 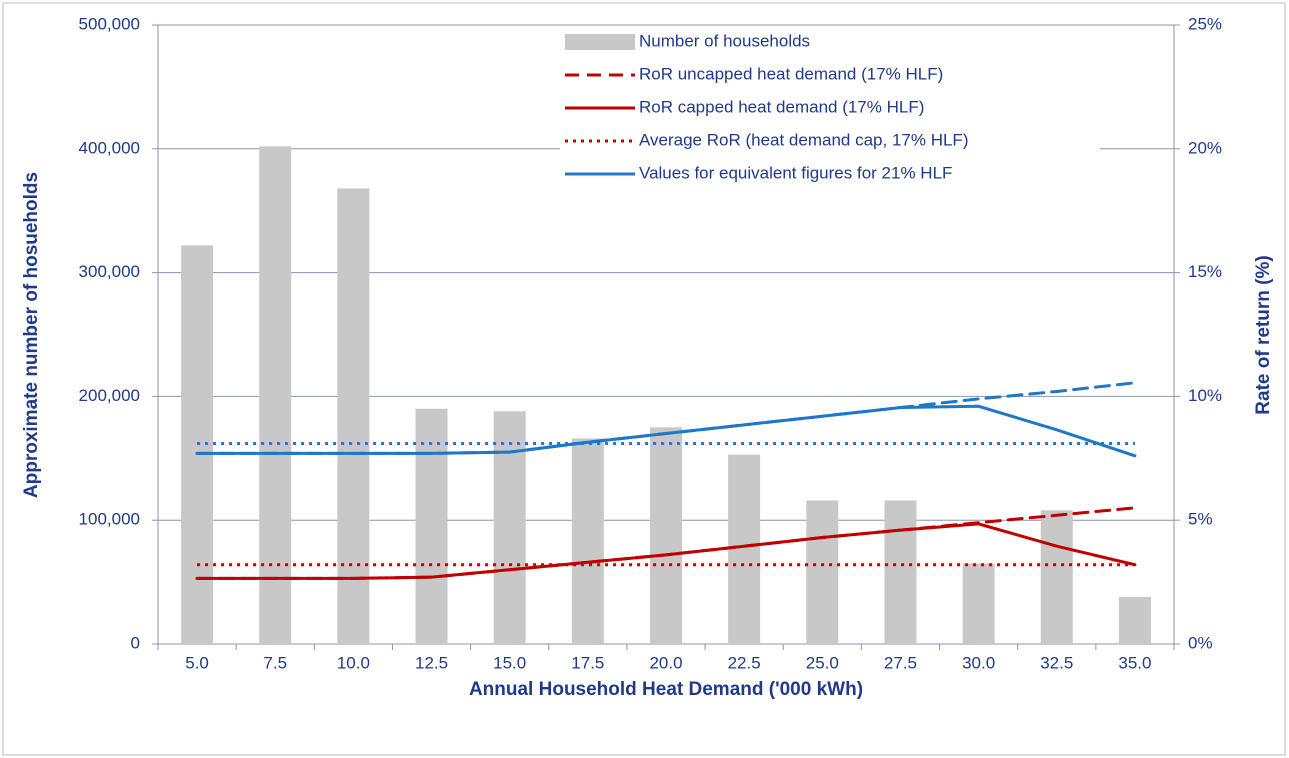 I want to click on y-tick-label: 0, so click(x=135, y=642).